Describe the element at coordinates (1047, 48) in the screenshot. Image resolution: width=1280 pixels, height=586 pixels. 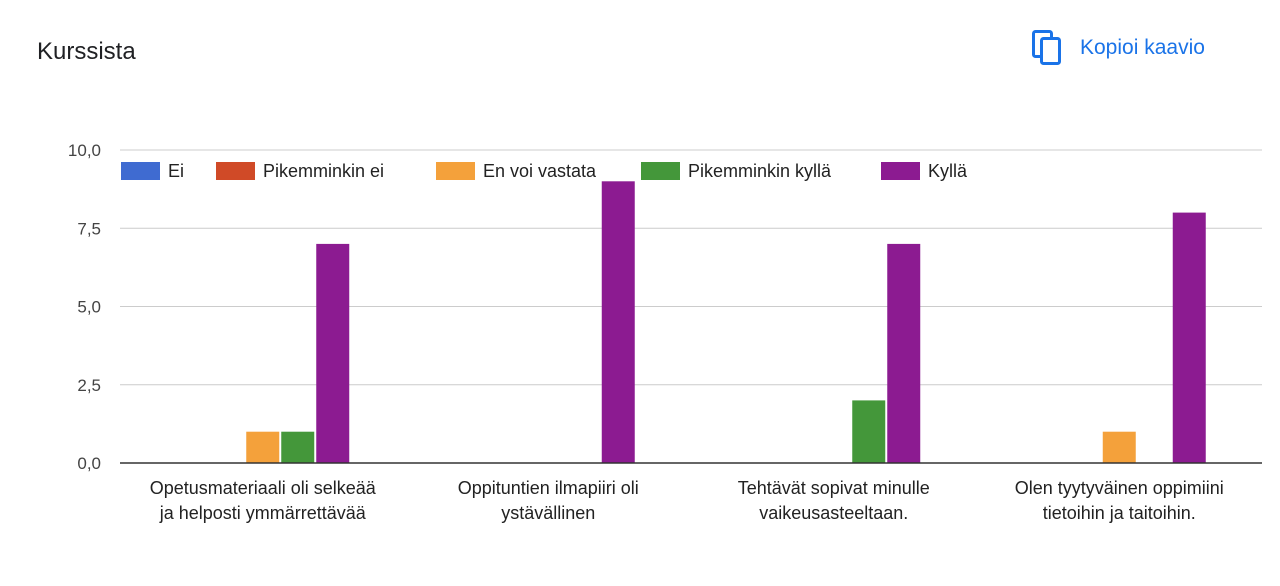
I see `copy-icon` at that location.